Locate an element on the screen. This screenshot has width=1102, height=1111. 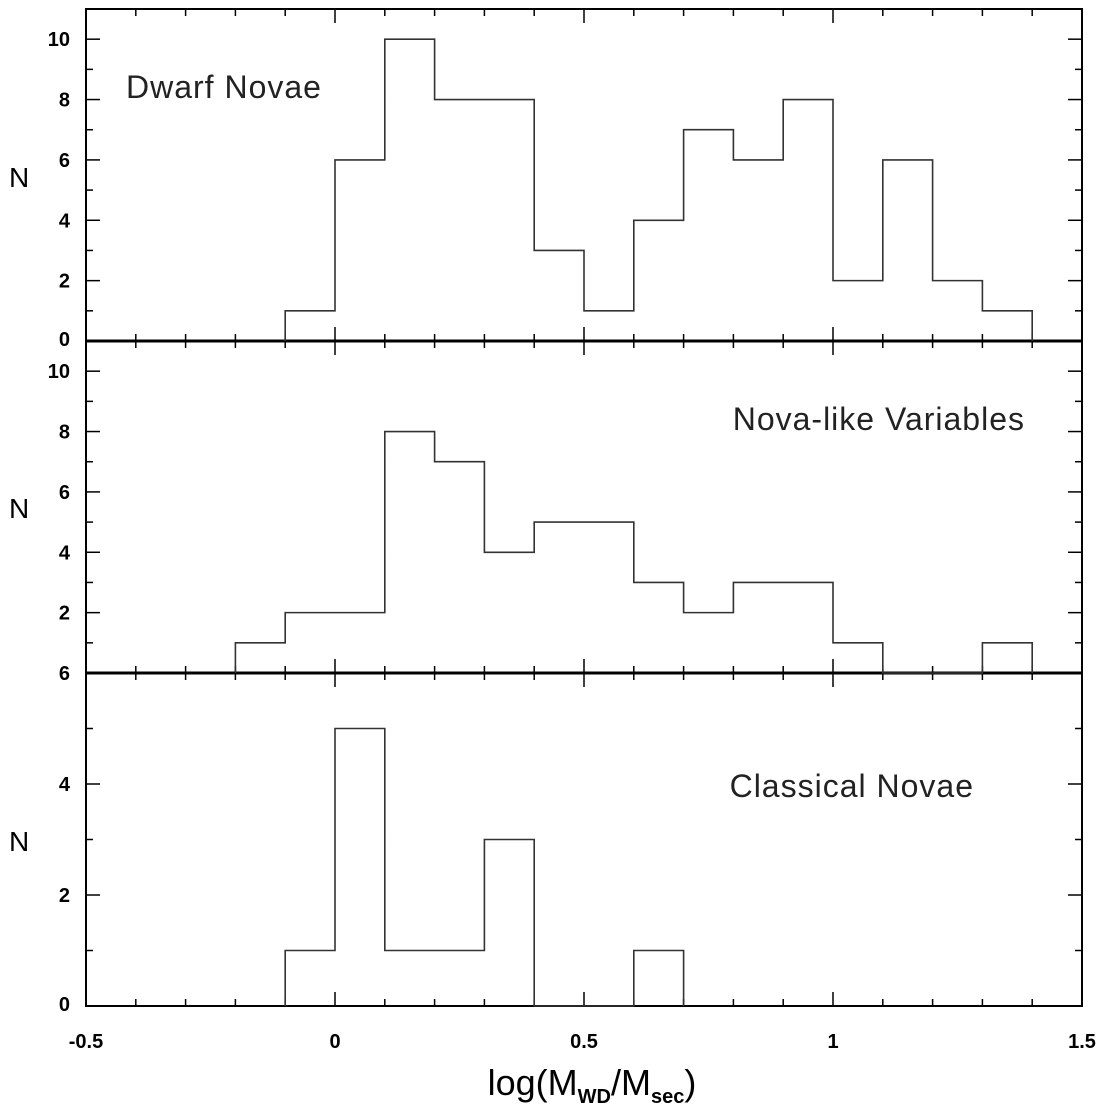
panel-3-y-tick-label: 0 is located at coordinates (64, 1005).